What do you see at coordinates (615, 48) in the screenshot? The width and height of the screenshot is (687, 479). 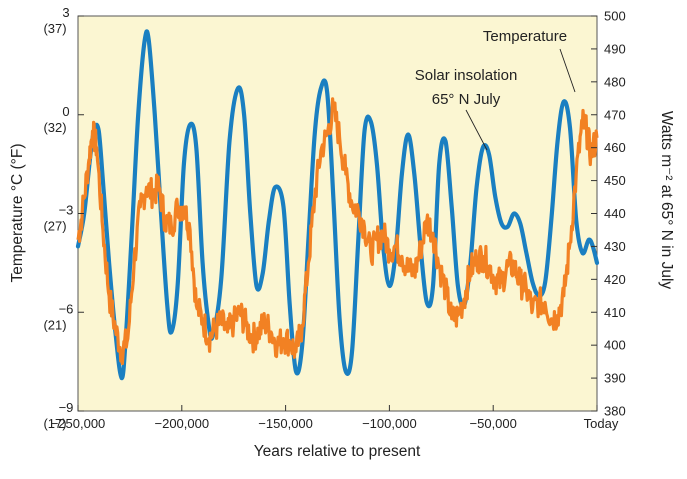 I see `y-right-tick-label: 490` at bounding box center [615, 48].